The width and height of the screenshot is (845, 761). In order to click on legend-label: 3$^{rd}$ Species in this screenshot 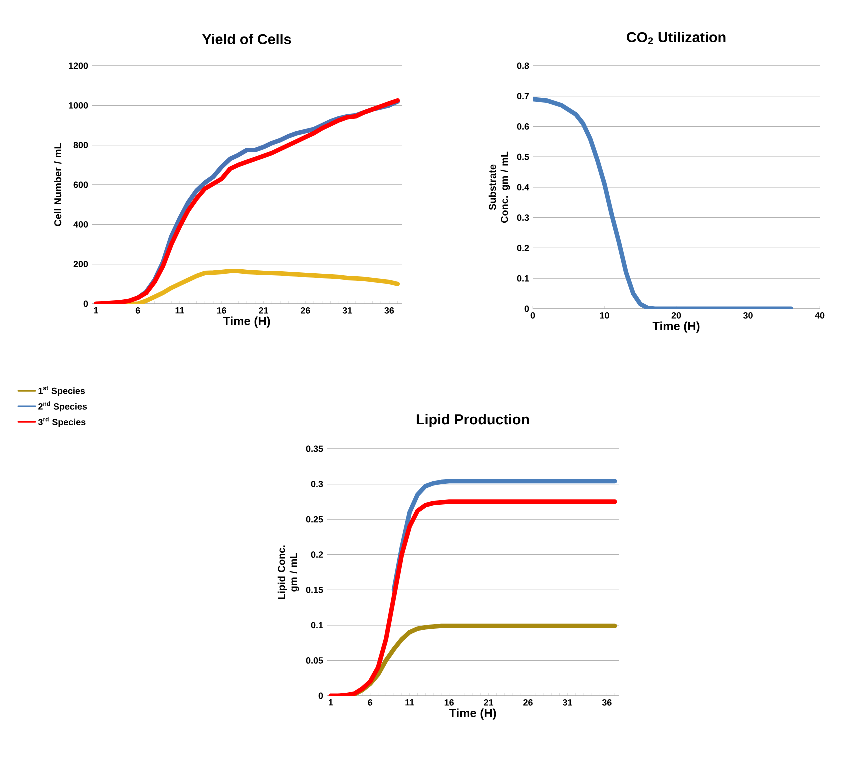, I will do `click(62, 422)`.